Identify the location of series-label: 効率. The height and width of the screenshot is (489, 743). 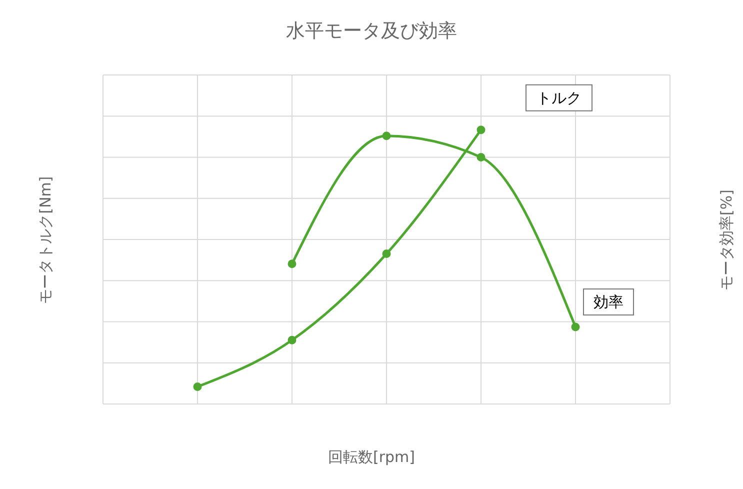
(609, 301).